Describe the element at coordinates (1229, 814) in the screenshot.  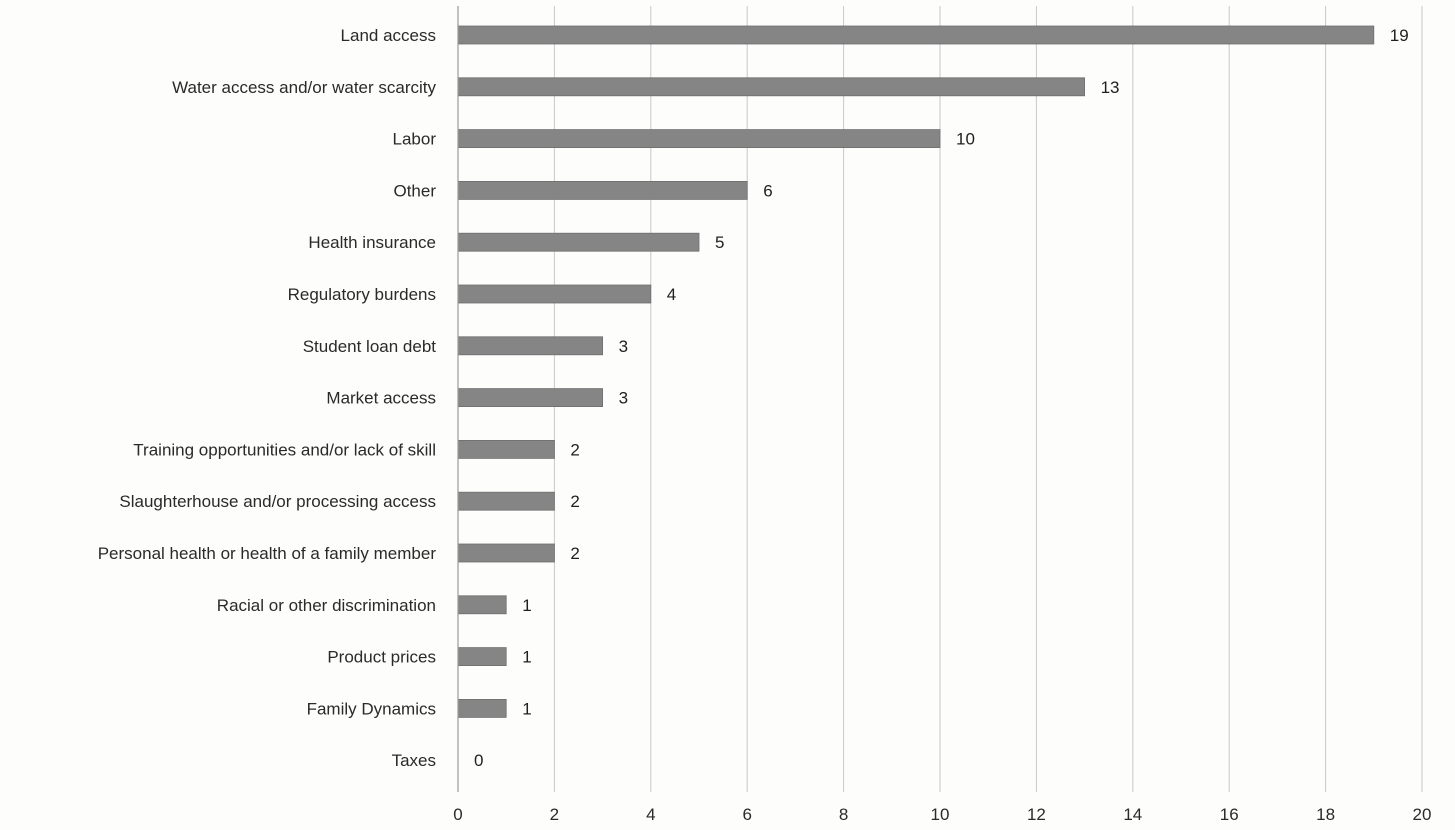
I see `x-tick-label-16: 16` at that location.